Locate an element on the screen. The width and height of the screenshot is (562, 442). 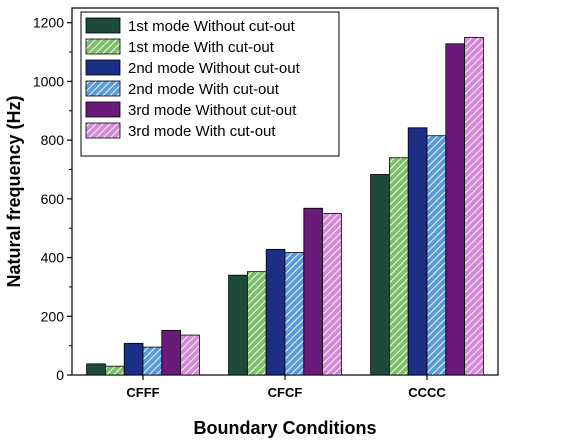
y-tick-label: 200 is located at coordinates (53, 316).